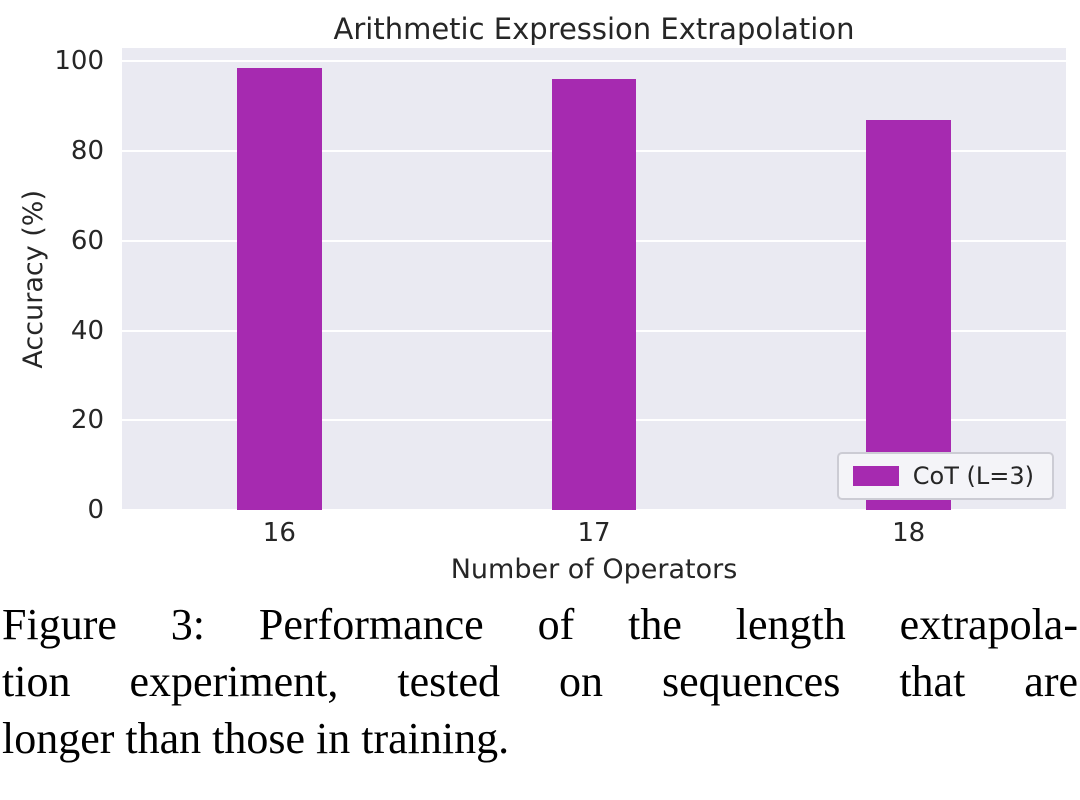 Image resolution: width=1080 pixels, height=800 pixels. What do you see at coordinates (256, 739) in the screenshot?
I see `caption-line: longer than those in training.` at bounding box center [256, 739].